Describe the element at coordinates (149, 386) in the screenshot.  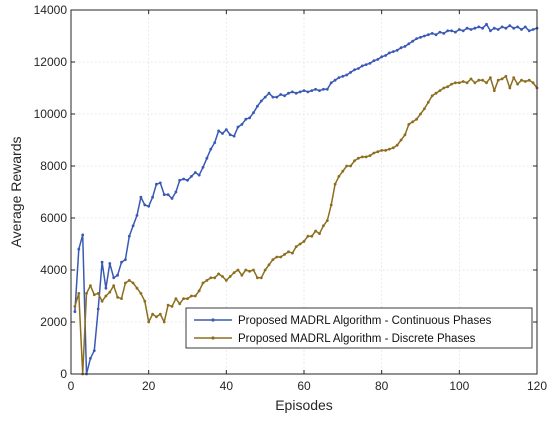
I see `x-tick-label: 20` at that location.